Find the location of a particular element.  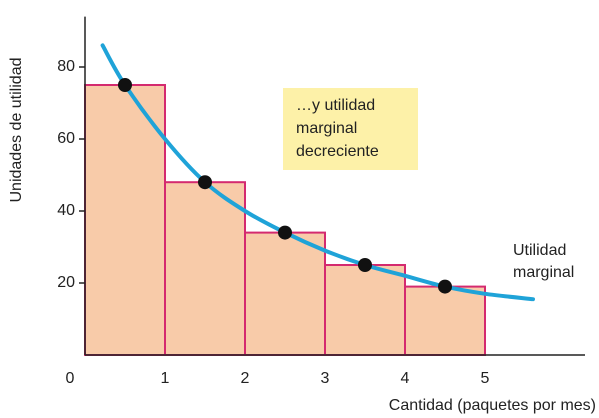

x-tick-label: 1 is located at coordinates (165, 378).